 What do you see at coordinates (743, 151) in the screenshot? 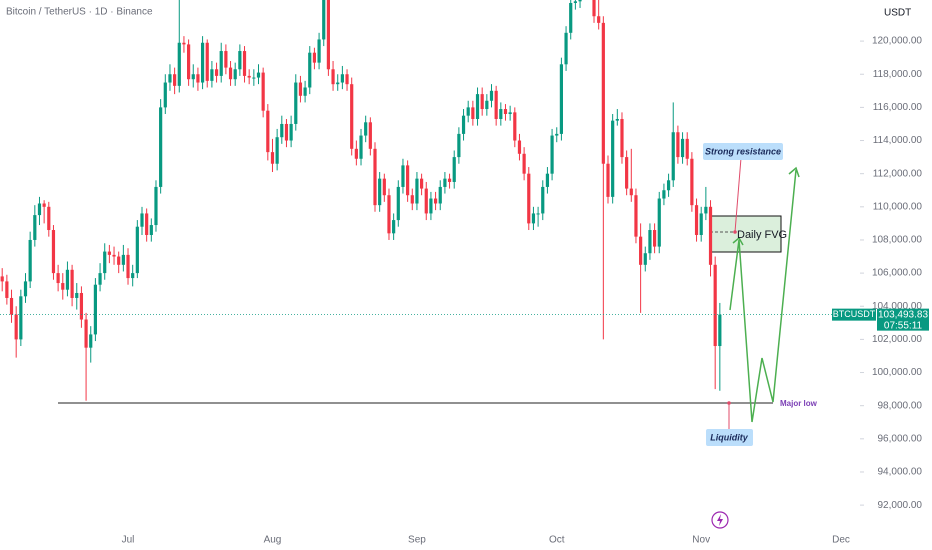
I see `resistance-label: Strong resistance` at bounding box center [743, 151].